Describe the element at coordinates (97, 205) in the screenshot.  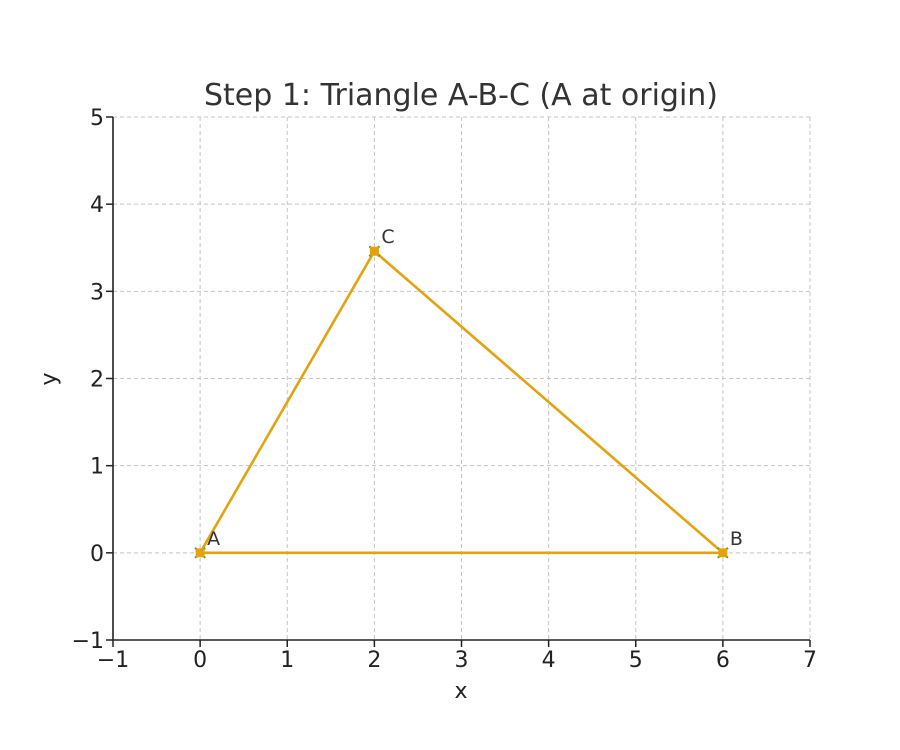
I see `y-tick-label: 4` at that location.